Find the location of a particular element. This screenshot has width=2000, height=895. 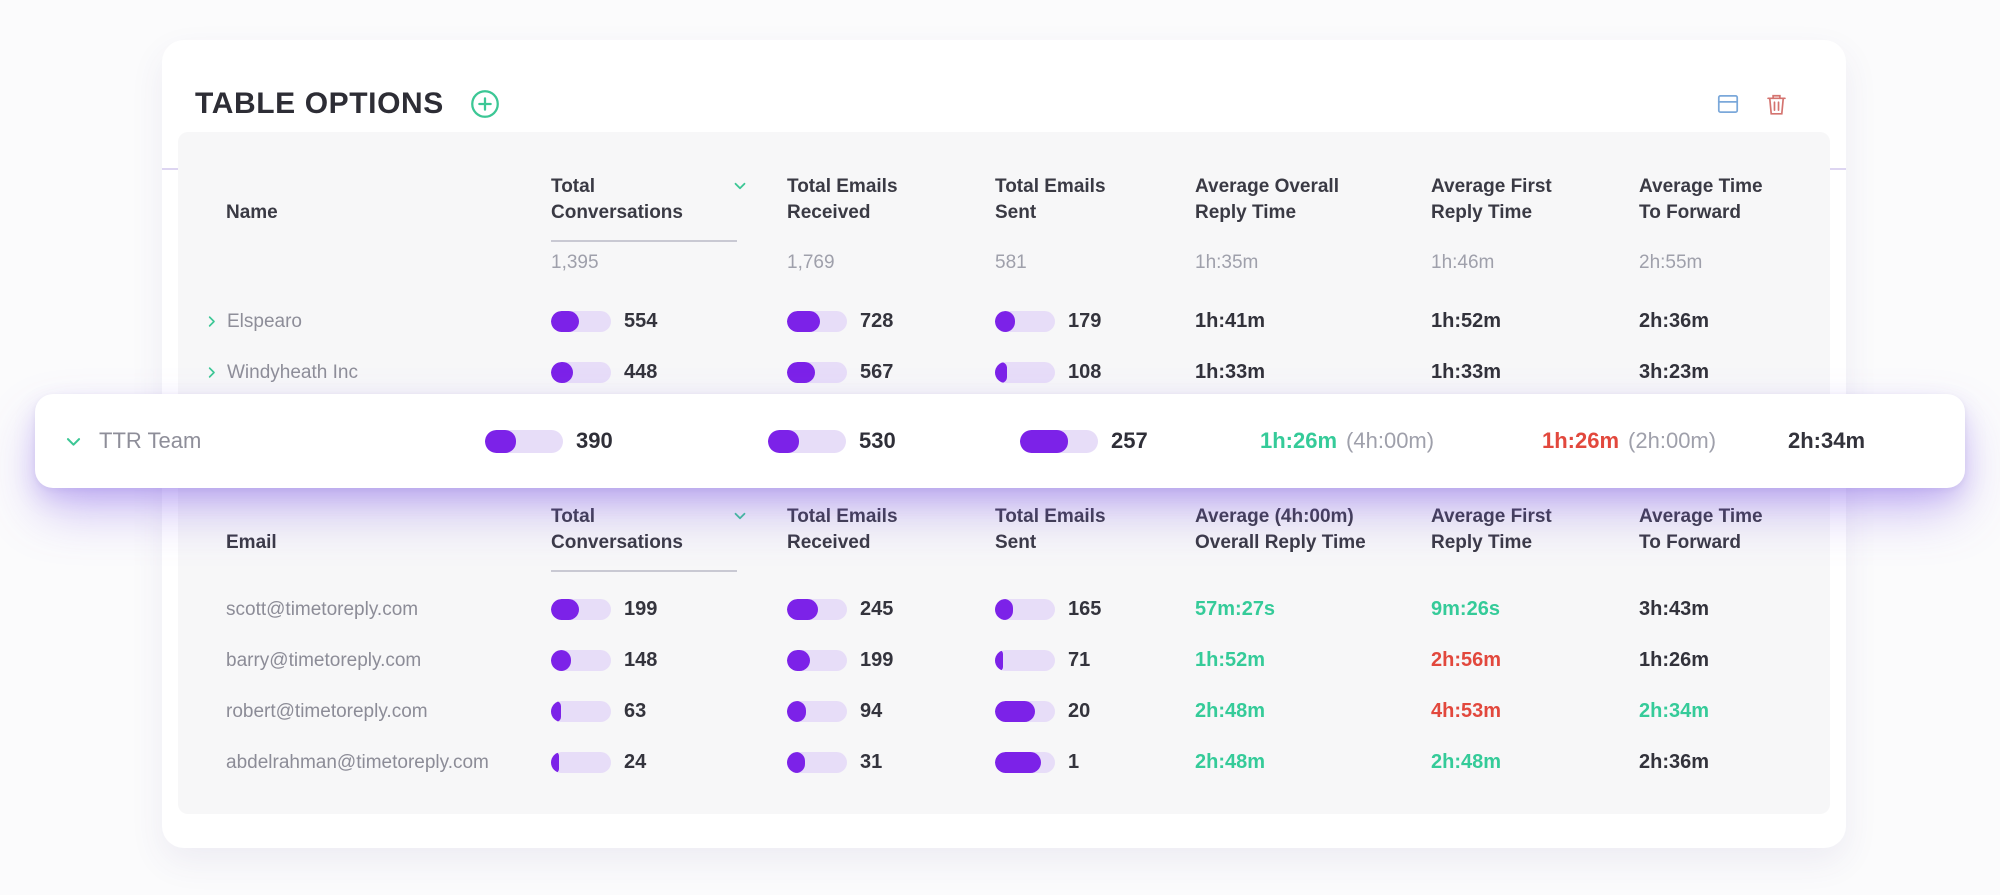

table-row: robert@timetoreply.com 63 94 20 2h:48m is located at coordinates (1004, 711).